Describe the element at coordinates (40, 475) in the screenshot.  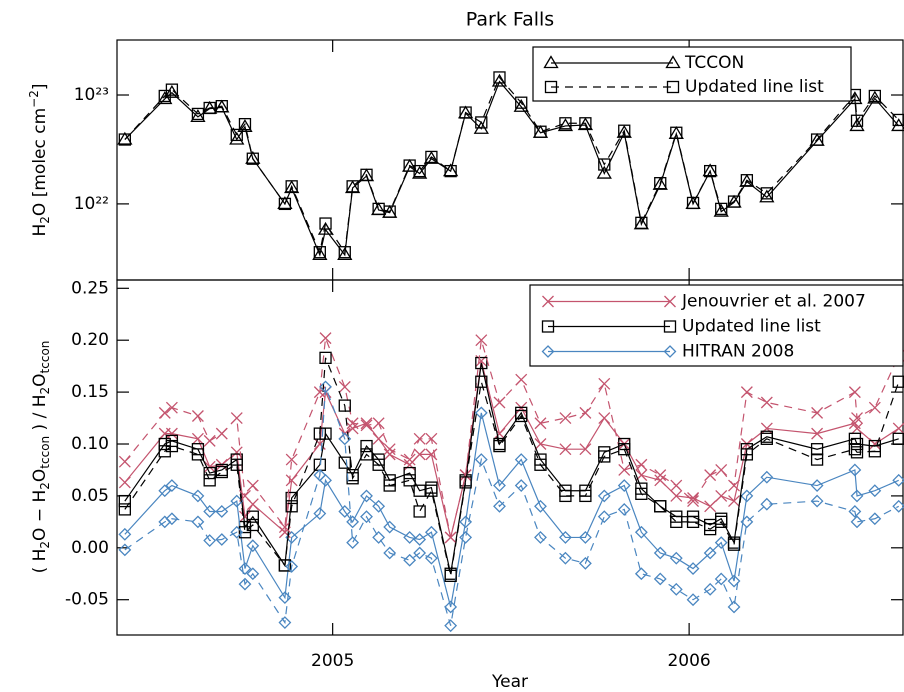
I see `y-axis-label-part: O` at that location.